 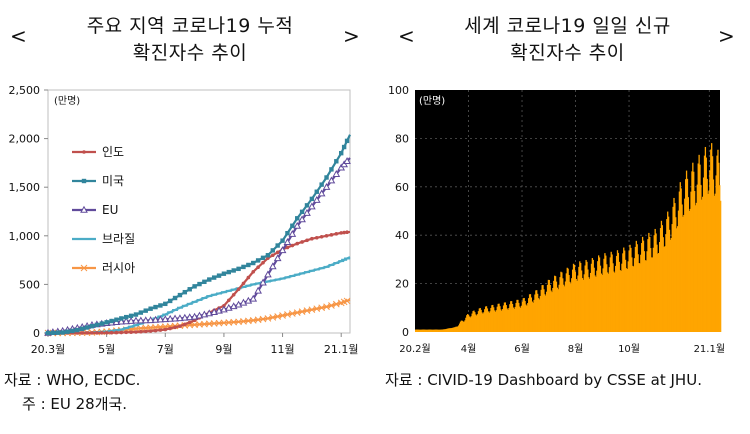 I want to click on y-tick-label: 2,000, so click(x=25, y=139).